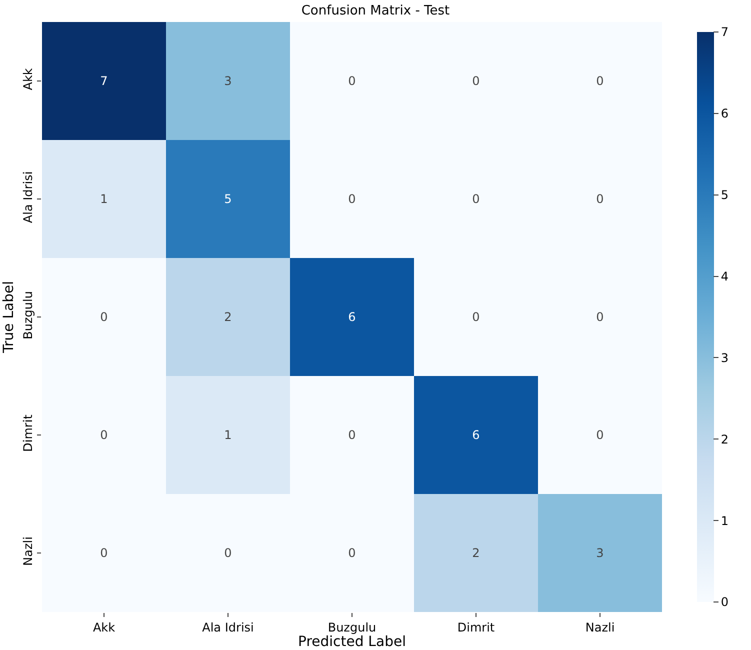 This screenshot has height=650, width=751. What do you see at coordinates (8, 317) in the screenshot?
I see `y-axis-title: True Label` at bounding box center [8, 317].